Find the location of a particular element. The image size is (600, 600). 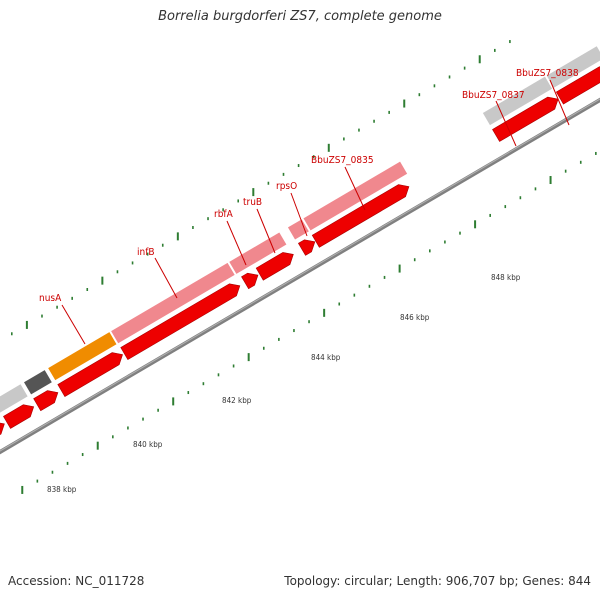

gene-label-infB: infB is located at coordinates (146, 252).